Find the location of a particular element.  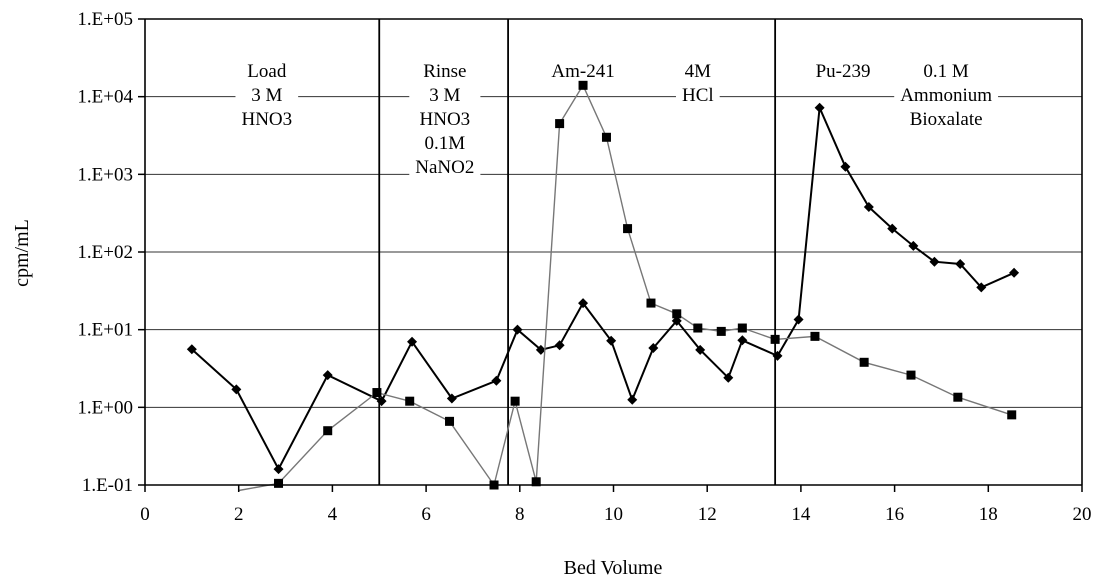

x-tick-label: 20 is located at coordinates (1082, 514).